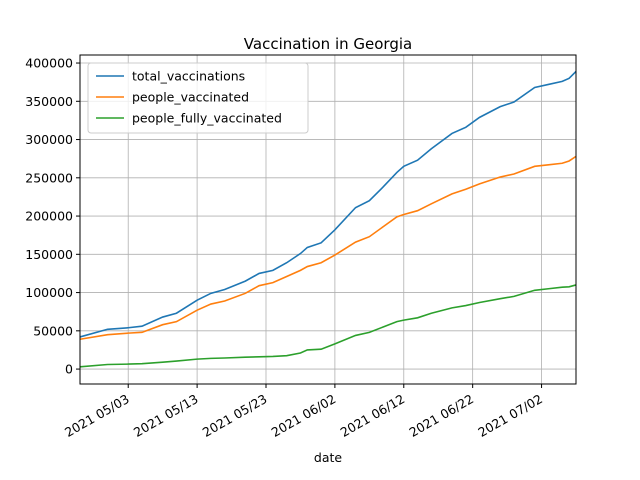  I want to click on y-tick-label: 350000, so click(49, 101).